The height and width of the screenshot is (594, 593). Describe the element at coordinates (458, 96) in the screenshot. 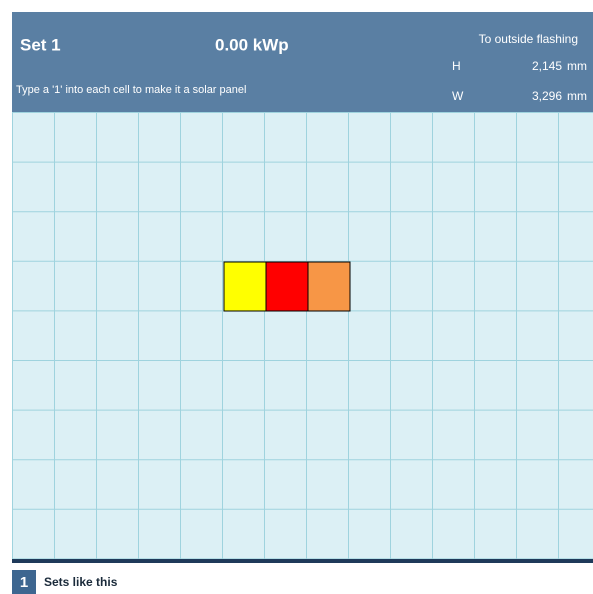

I see `width-label: W` at that location.